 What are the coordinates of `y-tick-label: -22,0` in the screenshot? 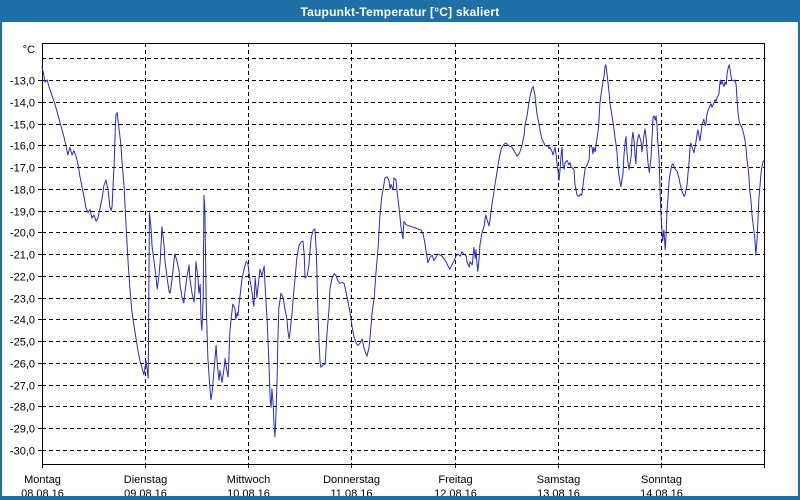 It's located at (22, 278).